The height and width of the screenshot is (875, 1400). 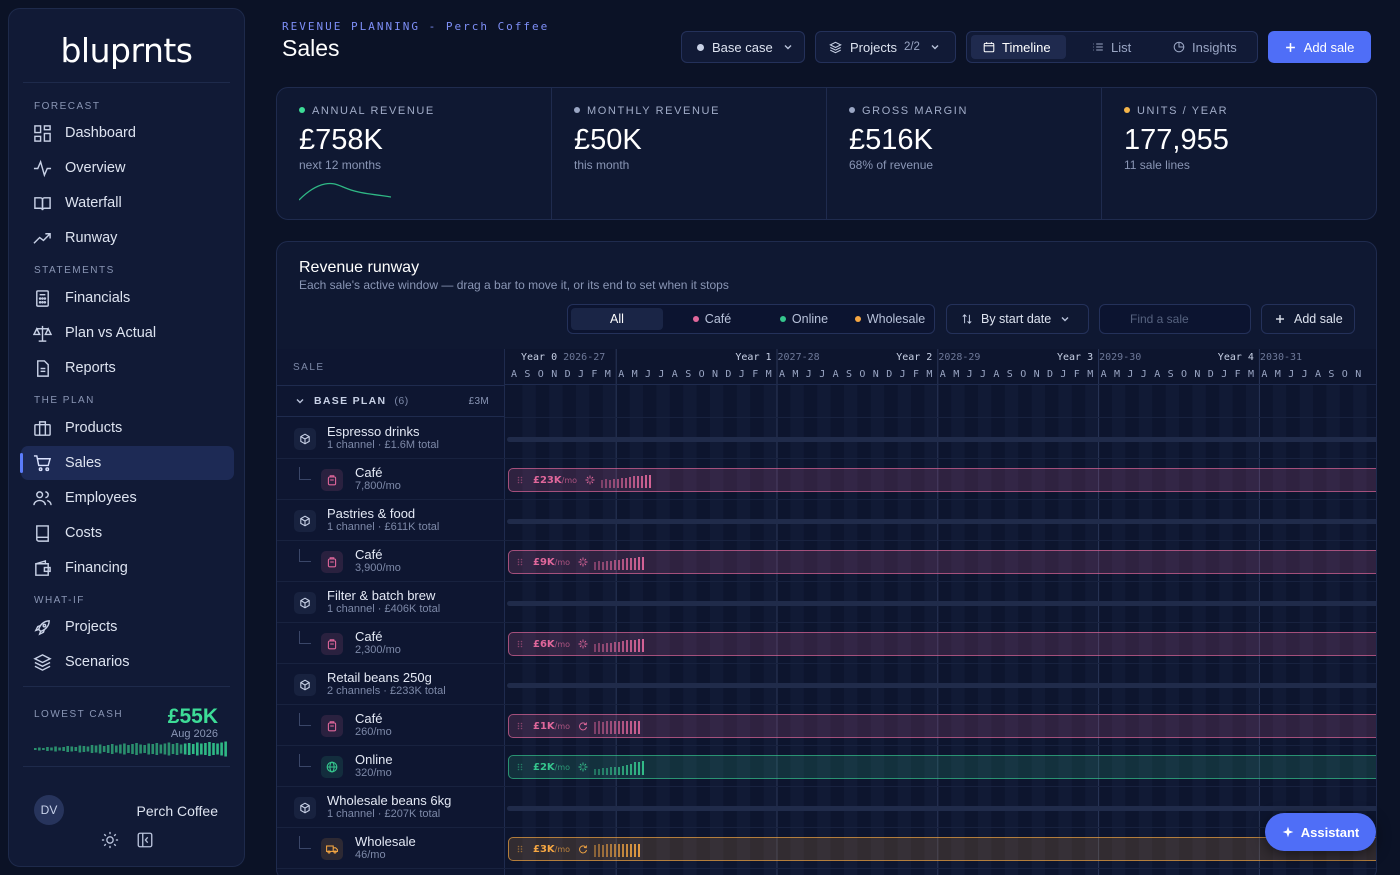 What do you see at coordinates (127, 368) in the screenshot?
I see `nav-item-reports: Reports` at bounding box center [127, 368].